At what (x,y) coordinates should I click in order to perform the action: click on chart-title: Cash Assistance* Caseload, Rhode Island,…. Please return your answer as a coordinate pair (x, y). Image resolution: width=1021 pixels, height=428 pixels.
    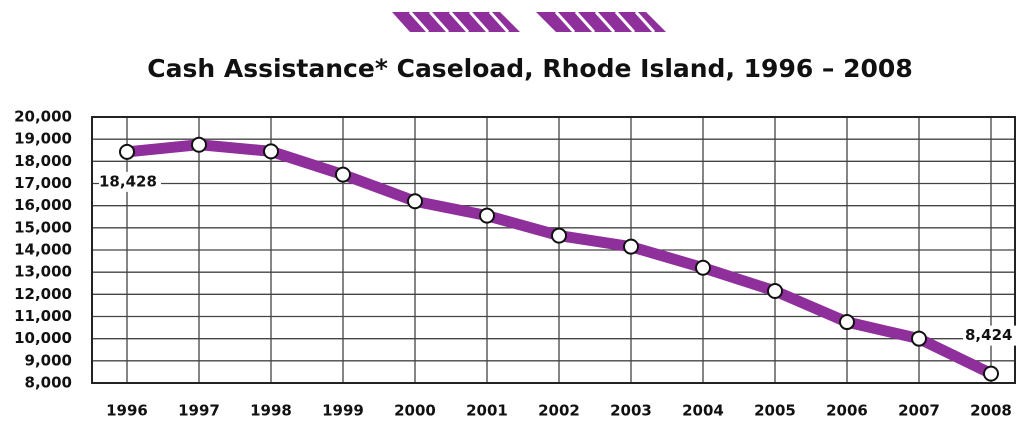
    Looking at the image, I should click on (529, 68).